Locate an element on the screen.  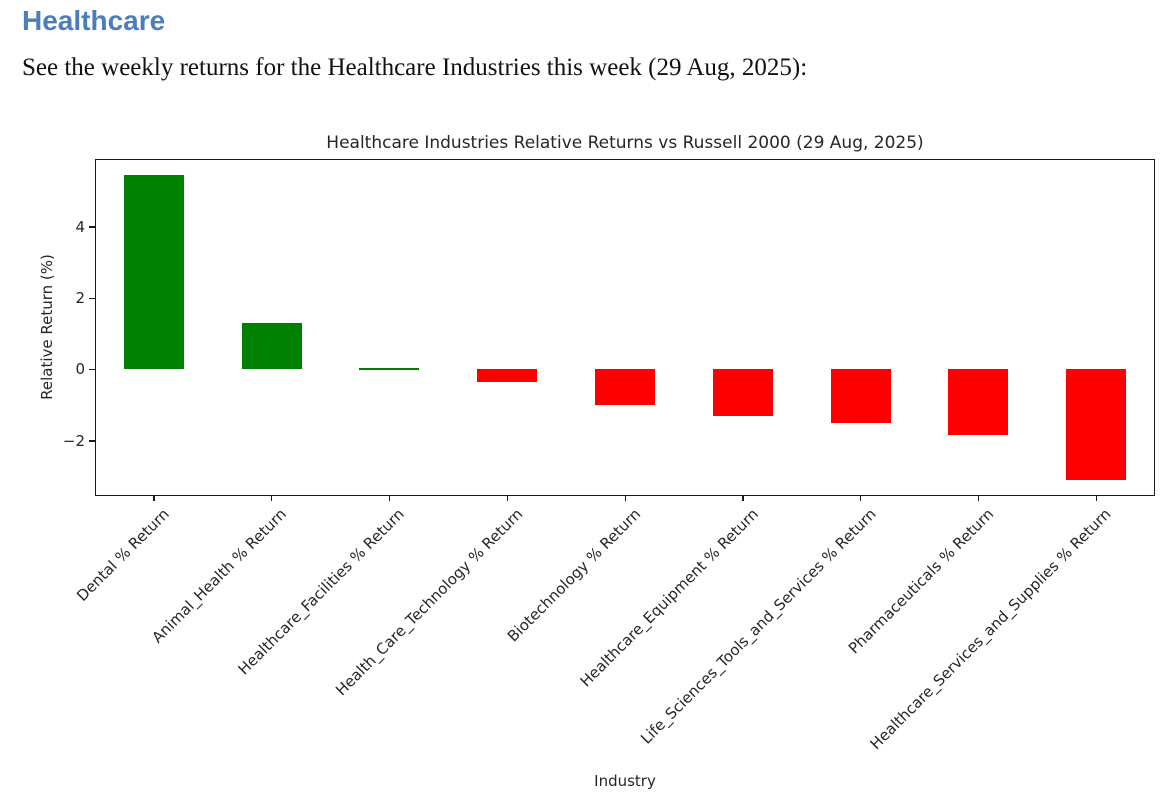
y-tick-label: 2 is located at coordinates (80, 298).